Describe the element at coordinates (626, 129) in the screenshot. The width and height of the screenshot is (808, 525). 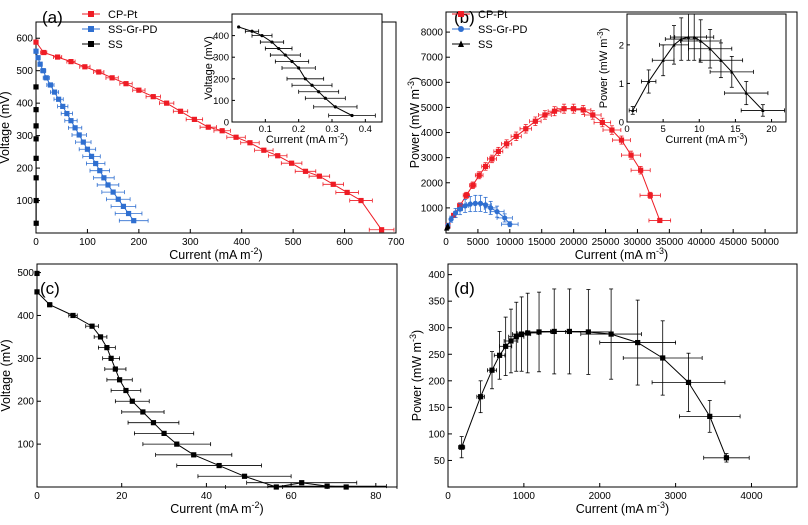
I see `panel-b-inset-xtick-label: 0` at that location.